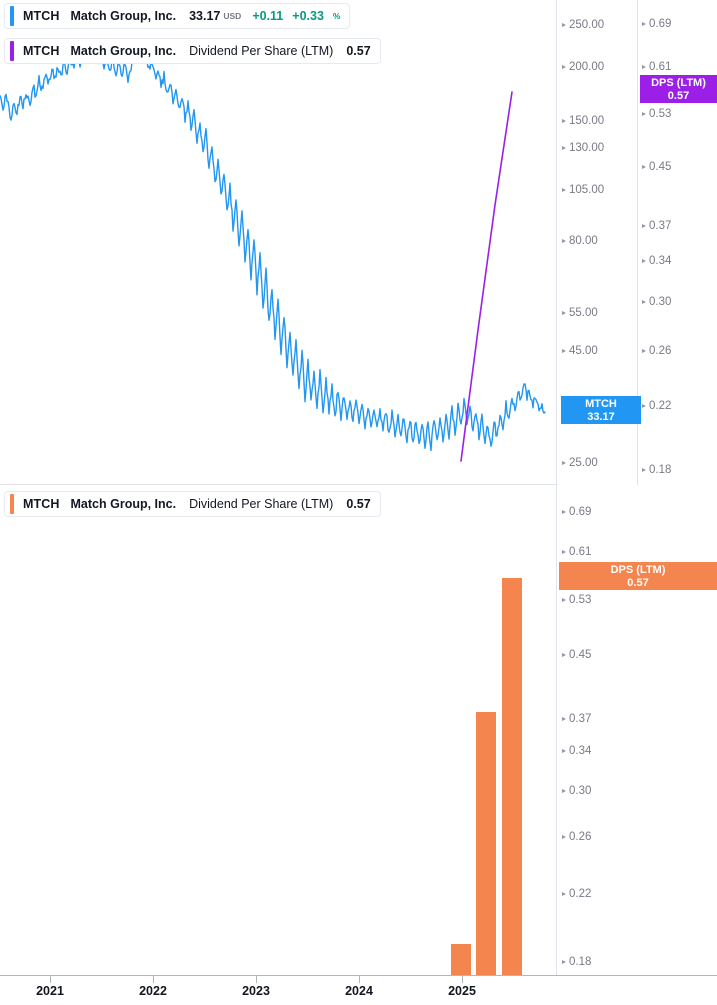 The width and height of the screenshot is (717, 1005). Describe the element at coordinates (580, 751) in the screenshot. I see `dps-pane-axis-tick: 0.34` at that location.